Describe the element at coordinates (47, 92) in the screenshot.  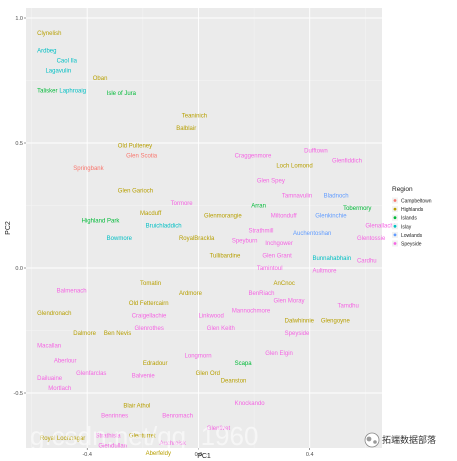
I see `point-talisker: Talisker` at that location.